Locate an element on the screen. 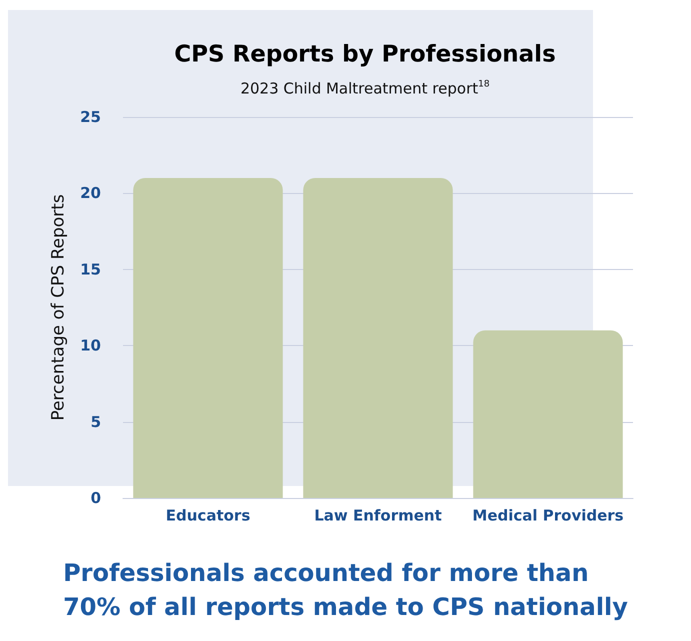 The width and height of the screenshot is (691, 641). y-tick-label: 5 is located at coordinates (95, 421).